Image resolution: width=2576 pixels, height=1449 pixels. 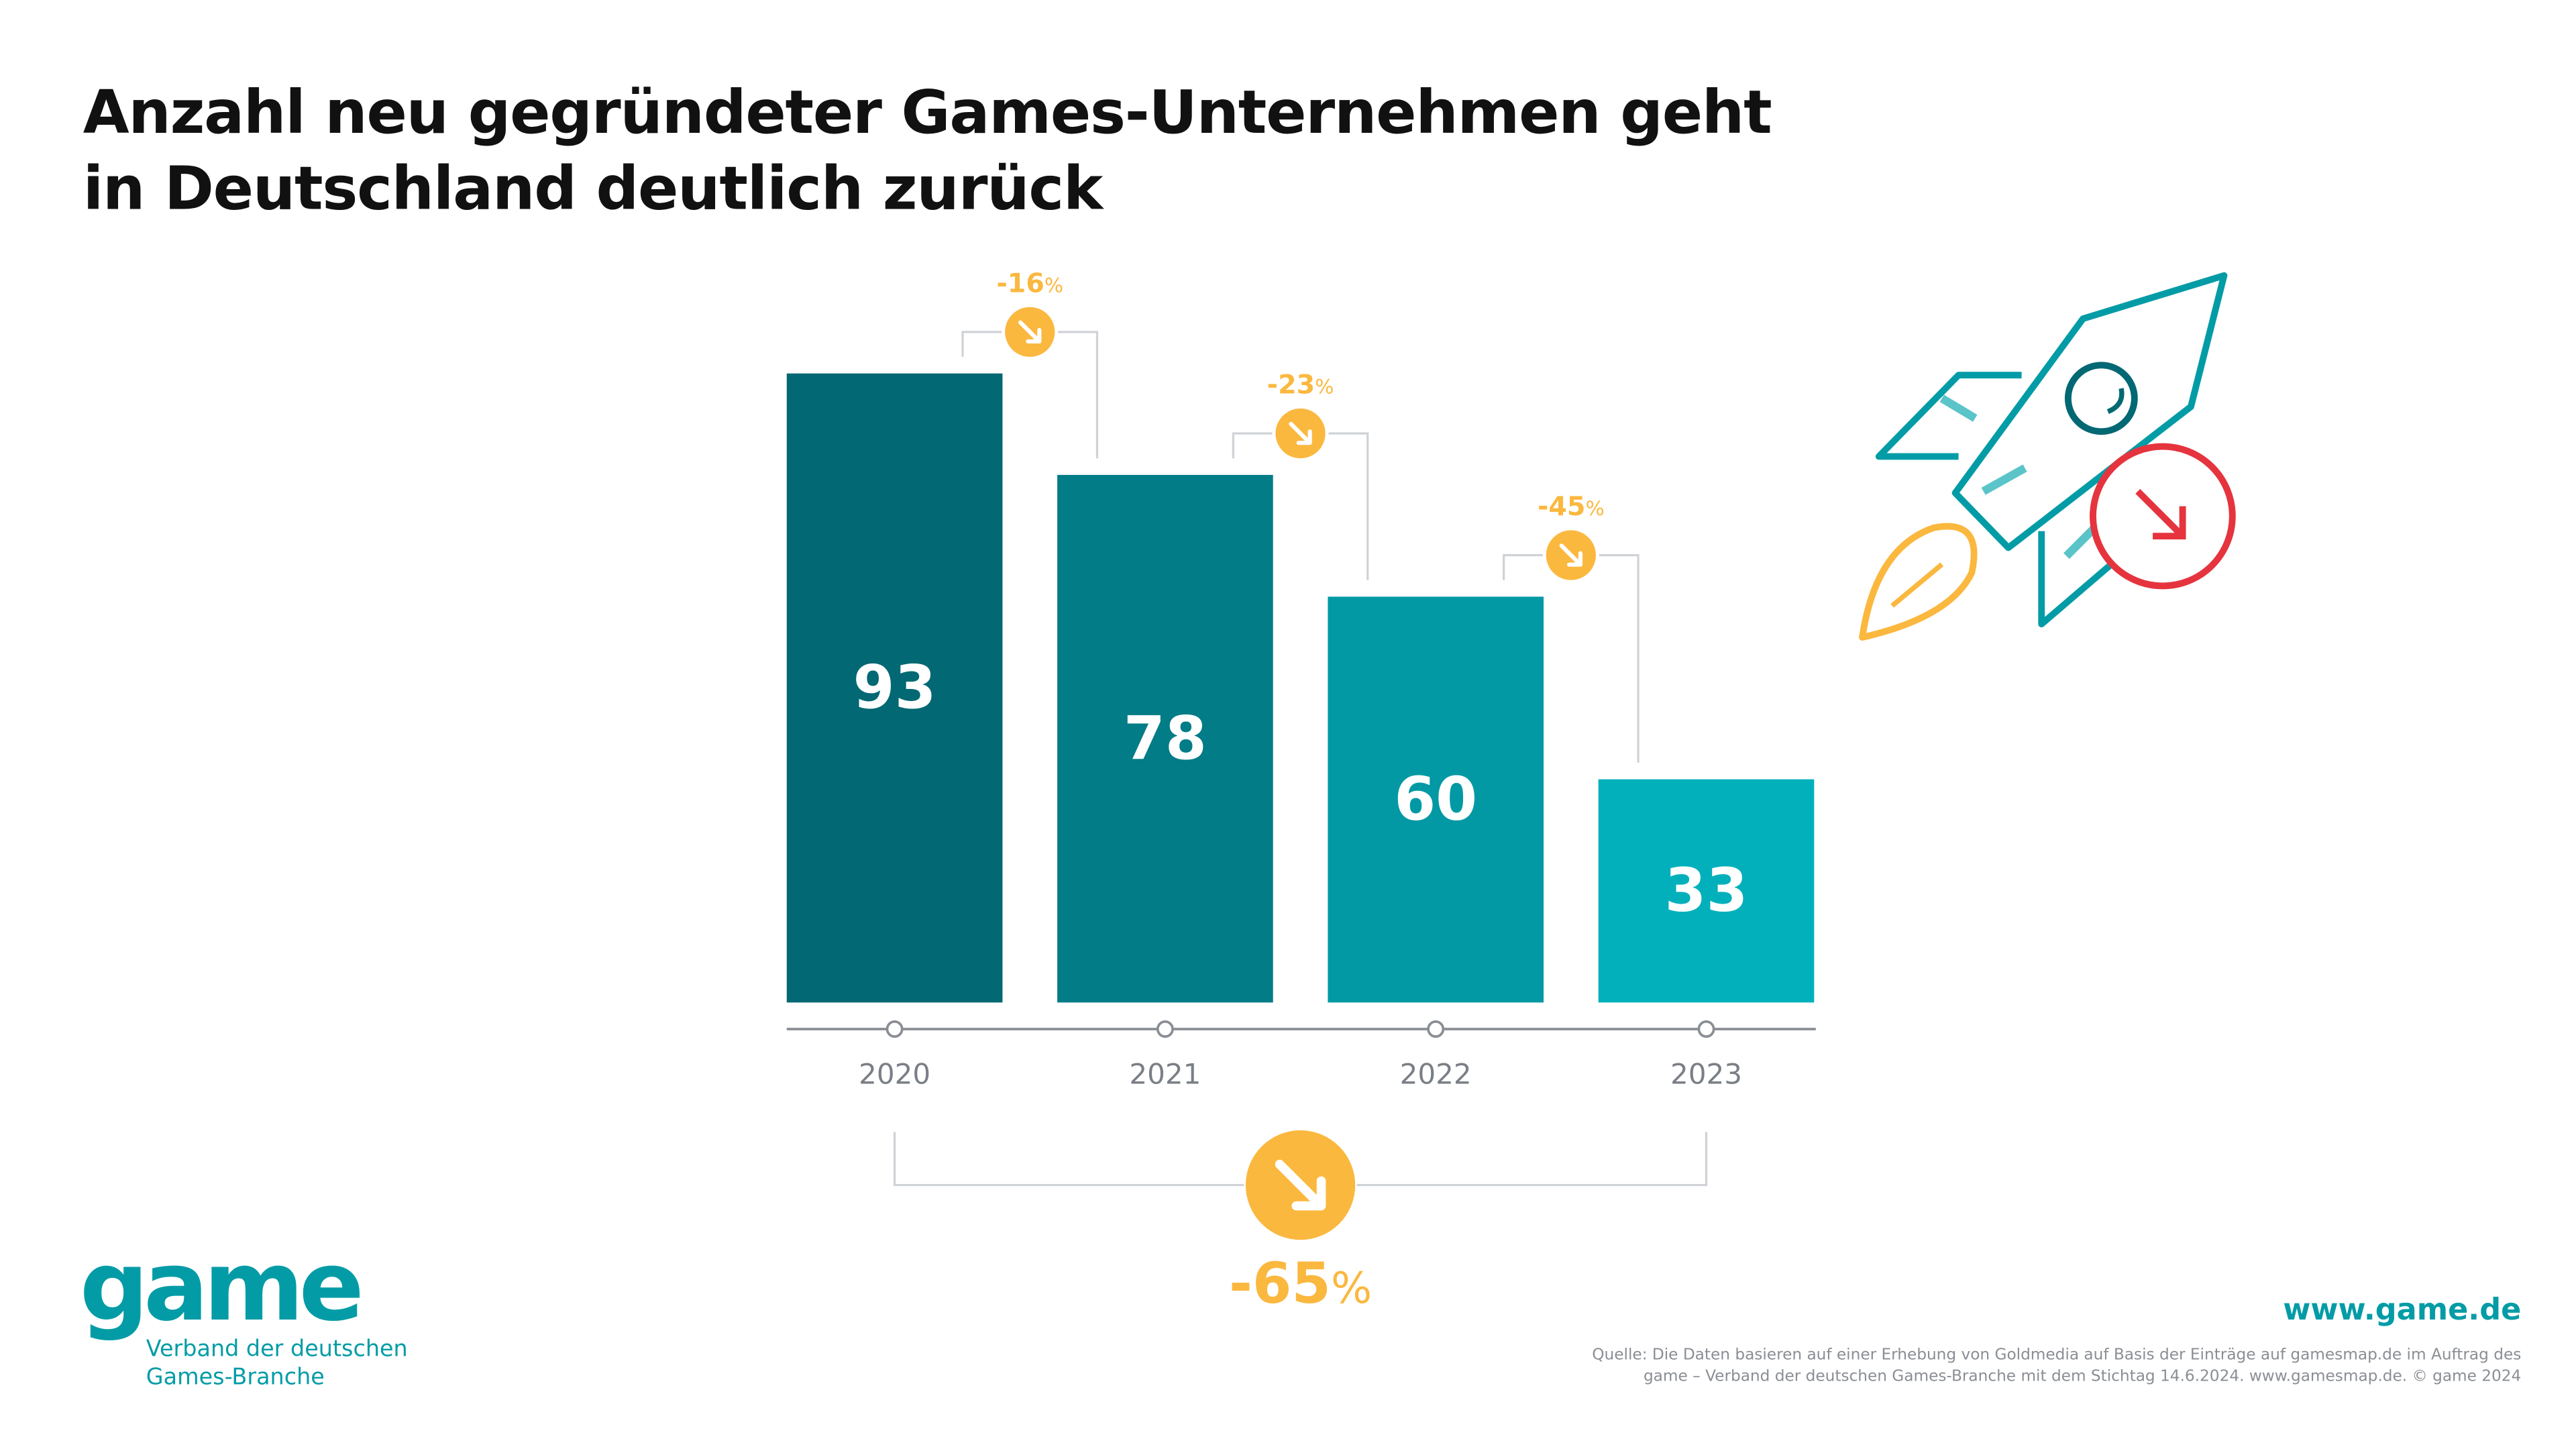 I want to click on bar-2023, so click(x=1706, y=891).